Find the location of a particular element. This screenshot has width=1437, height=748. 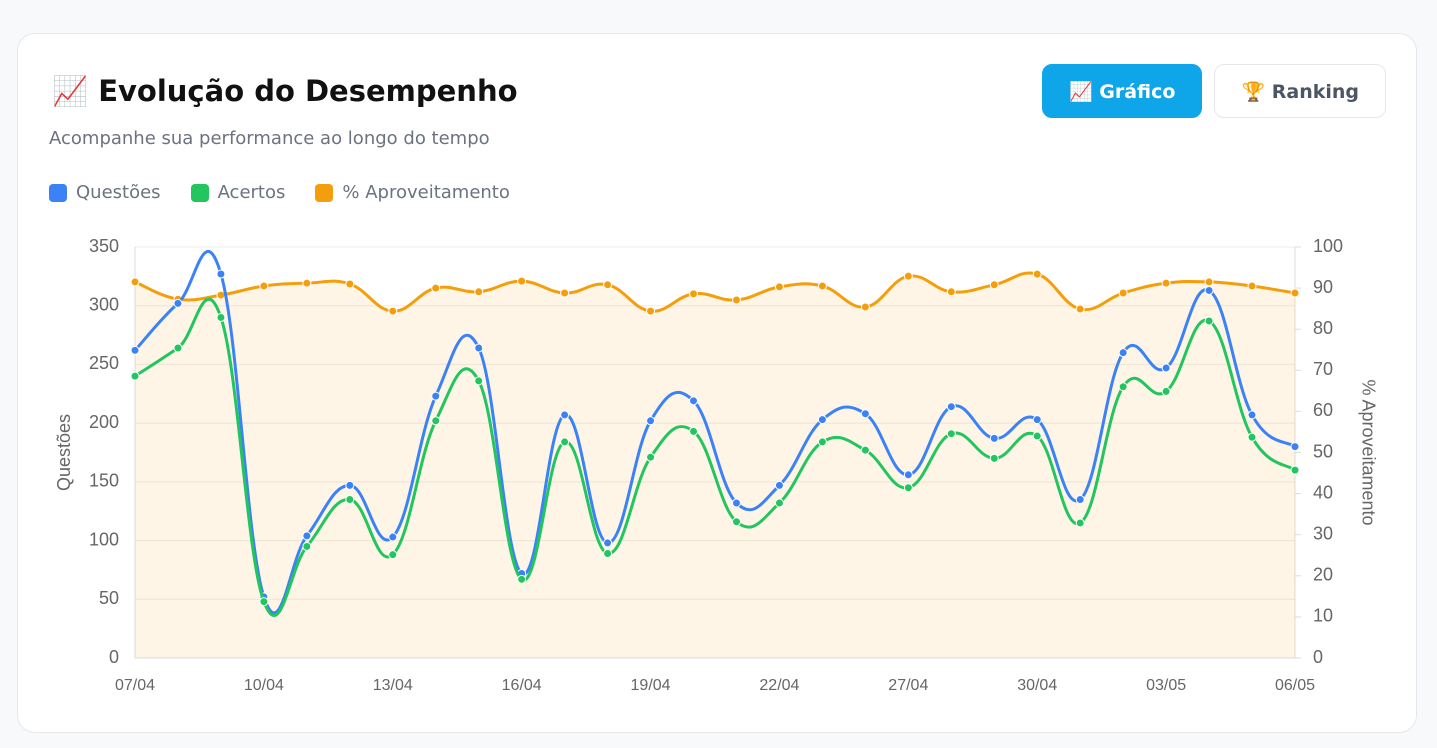

x-tick-label: 19/04 is located at coordinates (651, 685).